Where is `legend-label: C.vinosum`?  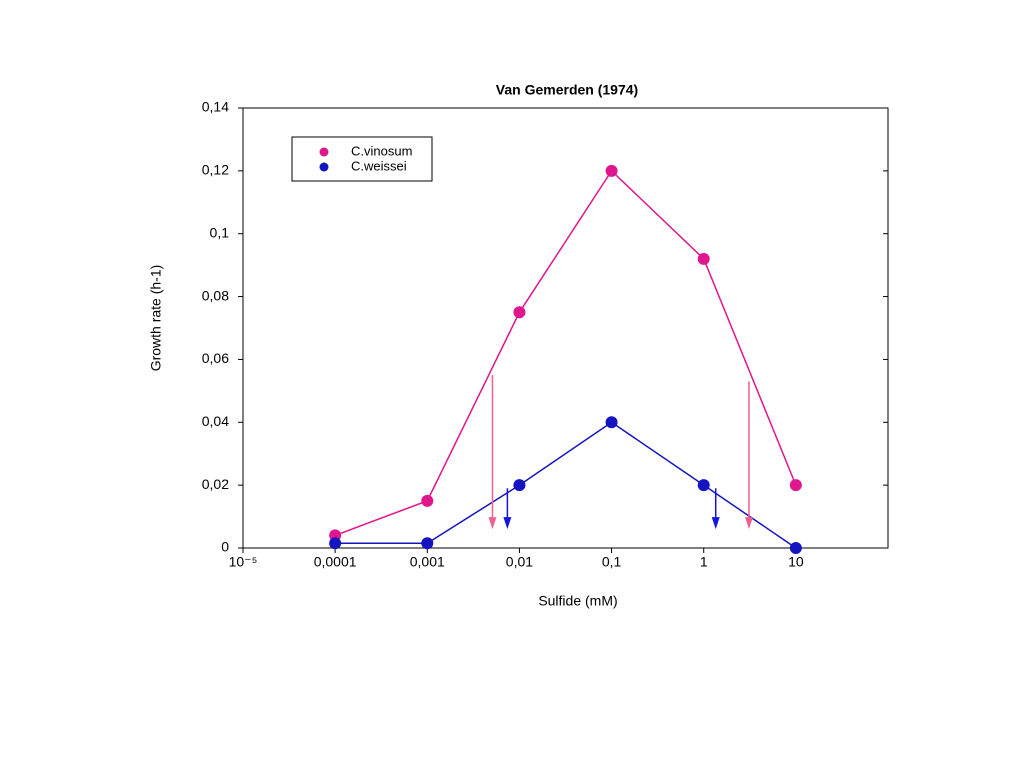 legend-label: C.vinosum is located at coordinates (381, 150).